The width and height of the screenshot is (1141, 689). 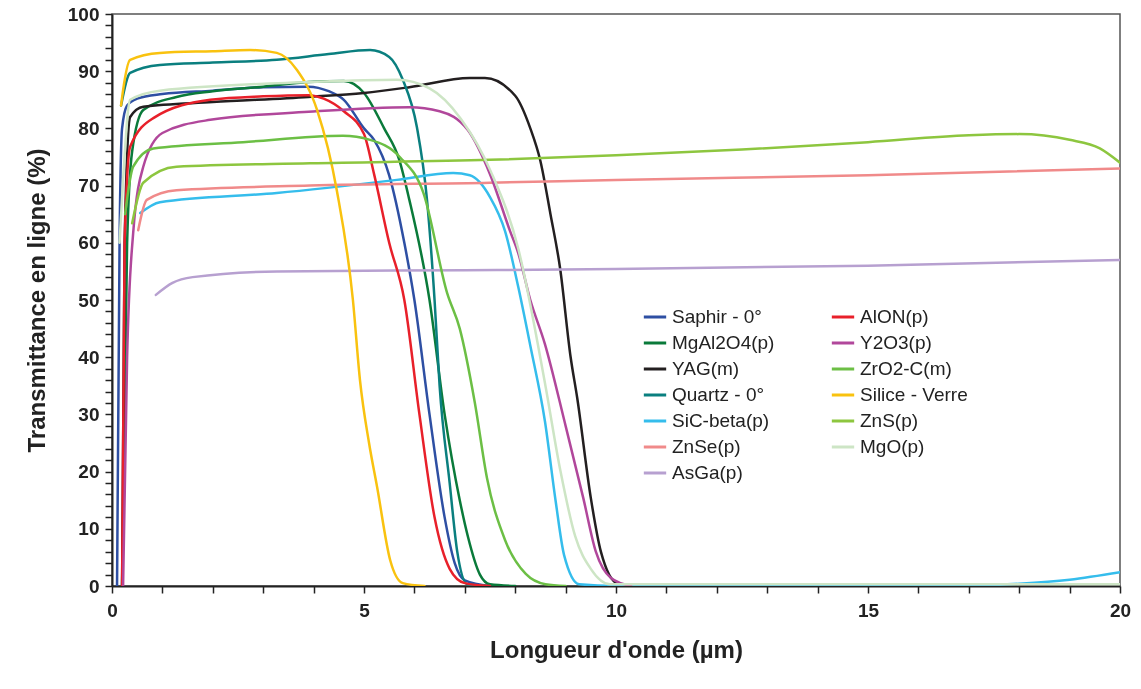 I want to click on legend-label: Silice - Verre, so click(x=914, y=394).